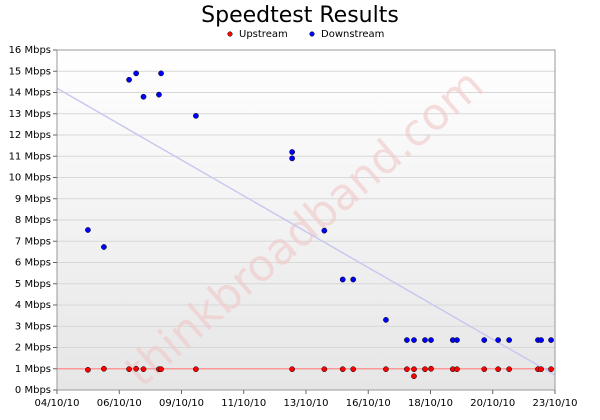 This screenshot has width=600, height=420. Describe the element at coordinates (243, 403) in the screenshot. I see `x-tick-label: 11/10/10` at that location.